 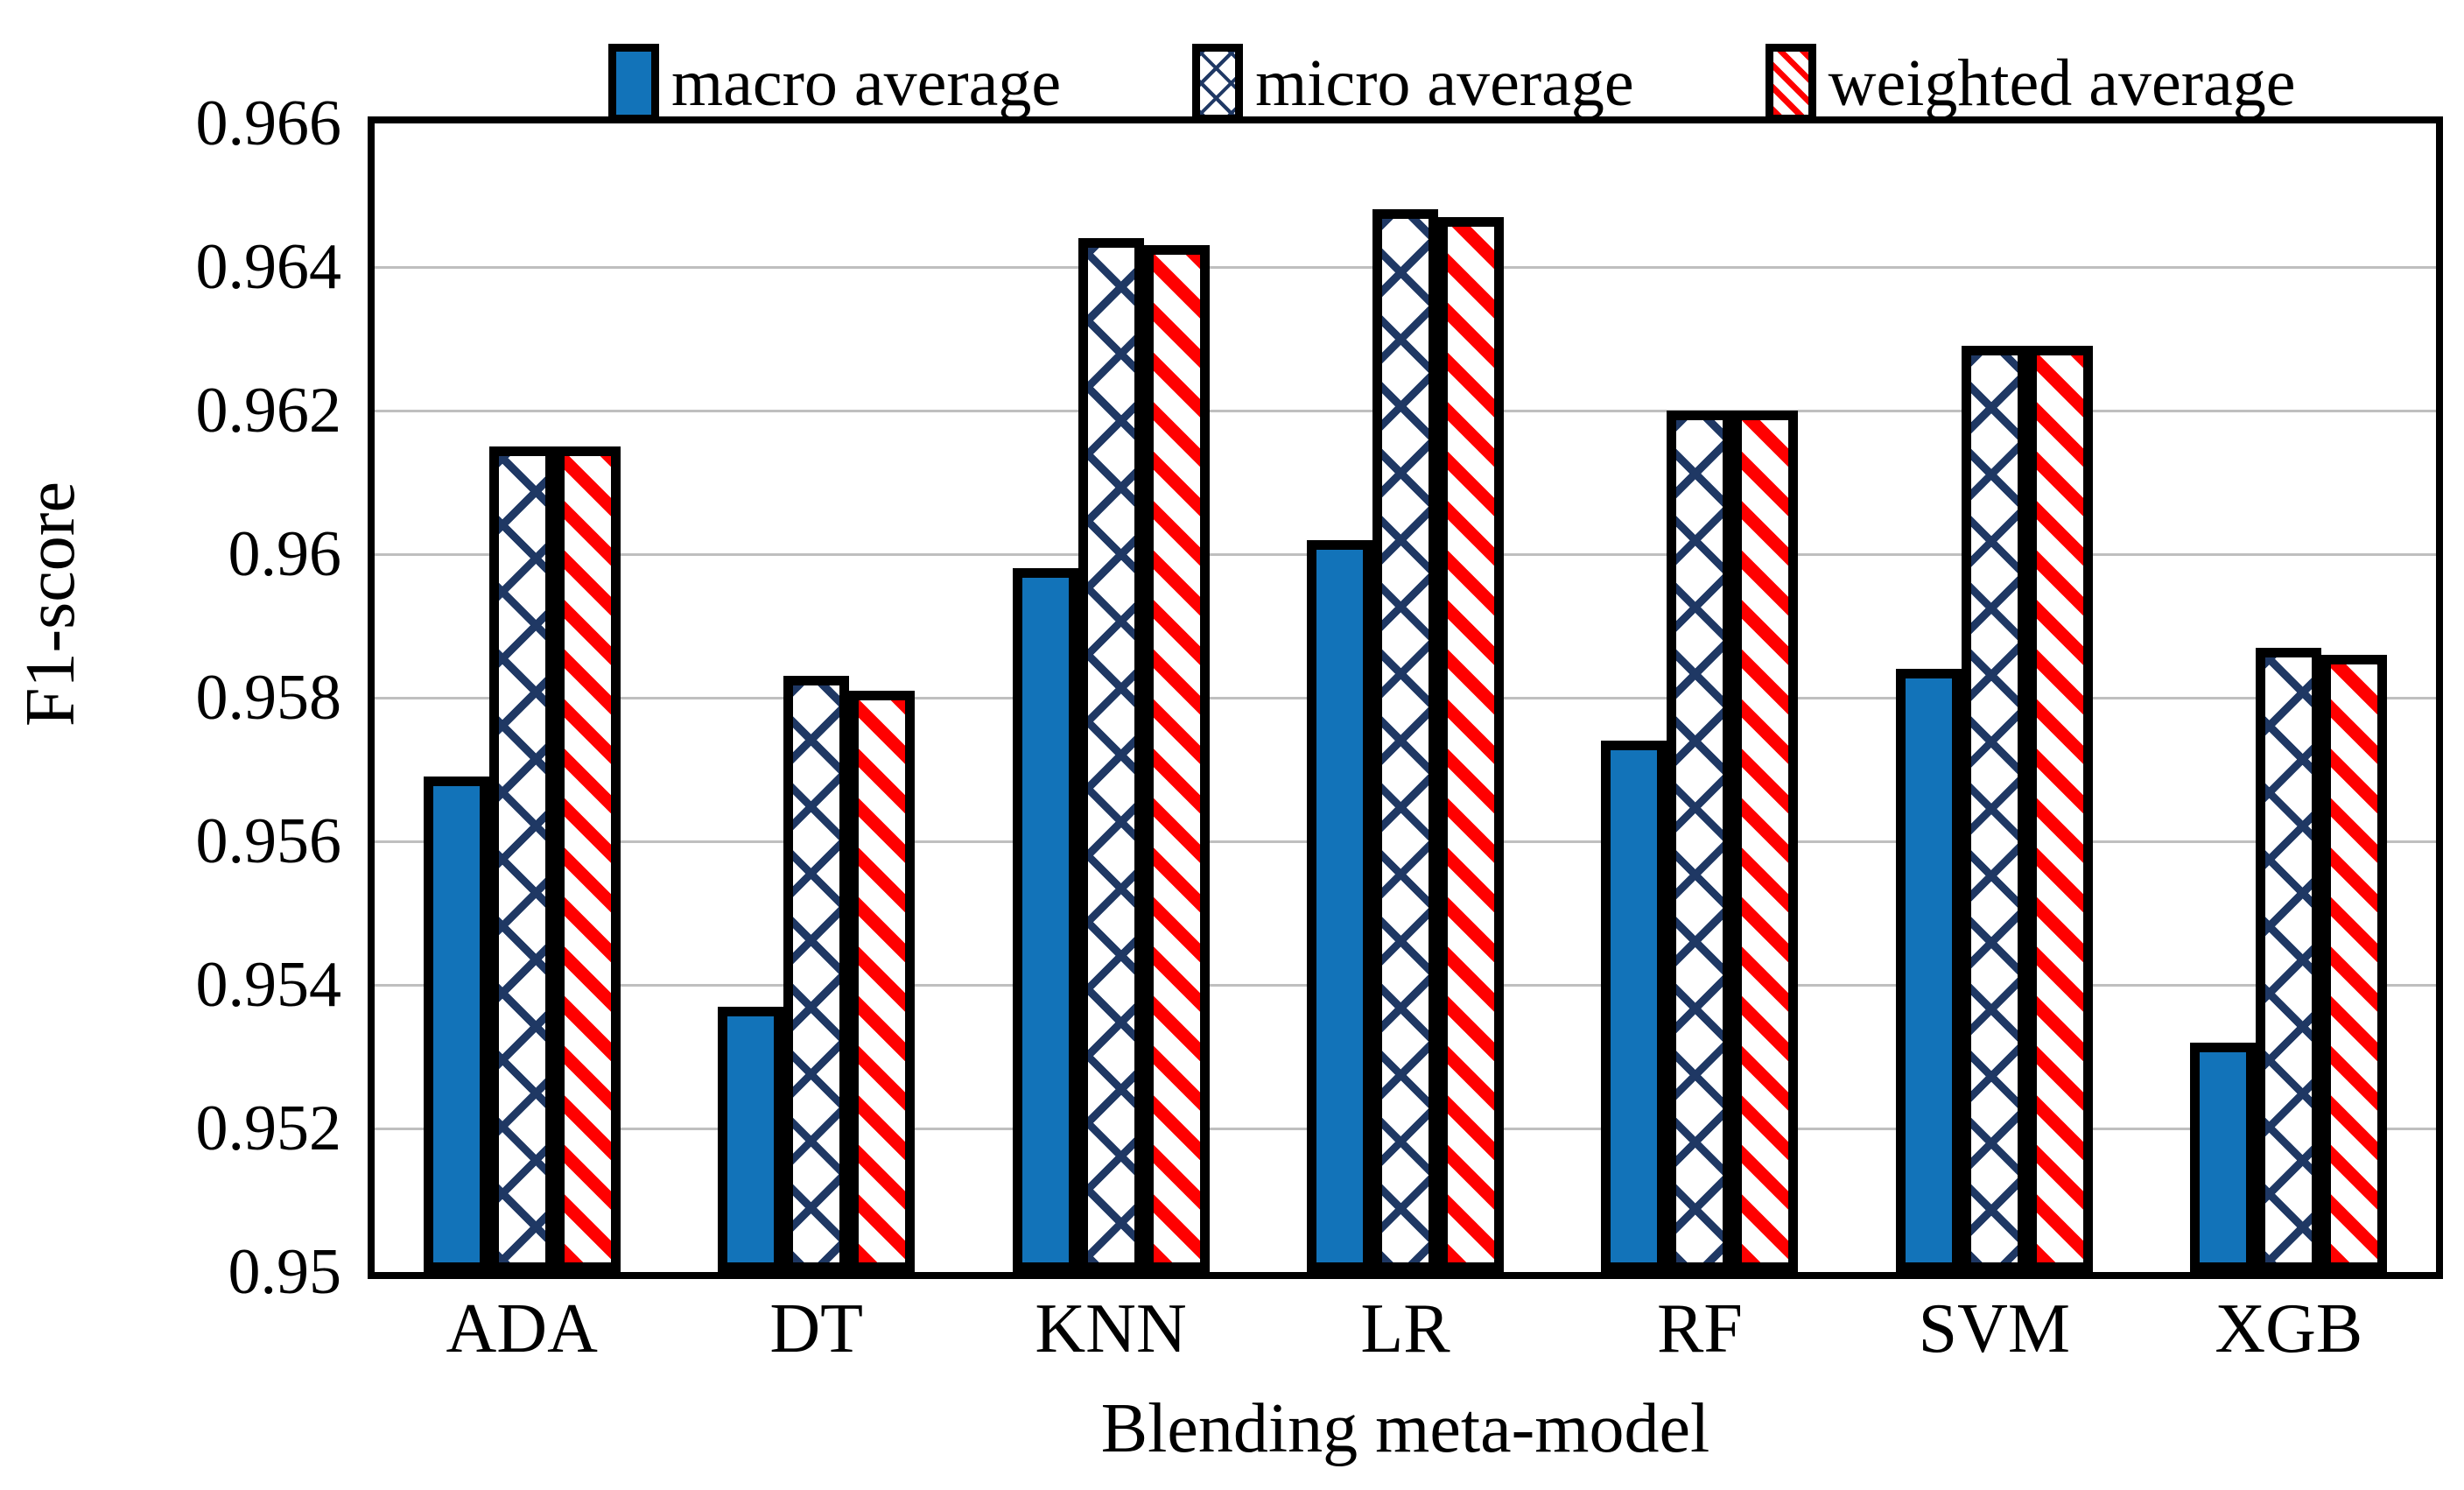 What do you see at coordinates (285, 554) in the screenshot?
I see `y-tick-label: 0.96` at bounding box center [285, 554].